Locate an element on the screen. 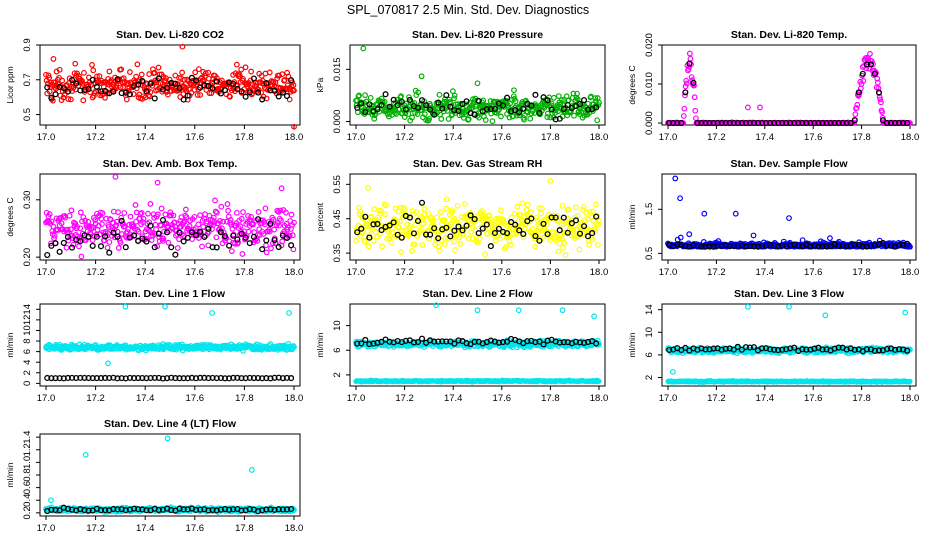 The height and width of the screenshot is (540, 936). x-tick-label: 17.2 is located at coordinates (716, 398).